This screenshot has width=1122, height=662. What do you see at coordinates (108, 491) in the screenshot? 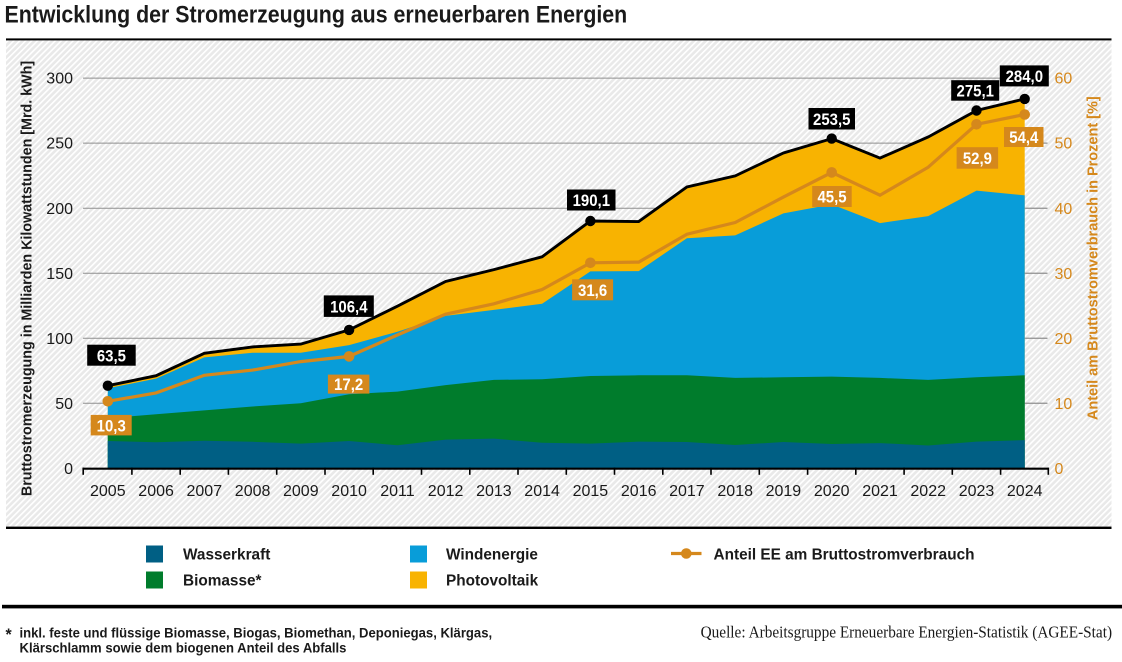
I see `svg-text: 2005` at bounding box center [108, 491].